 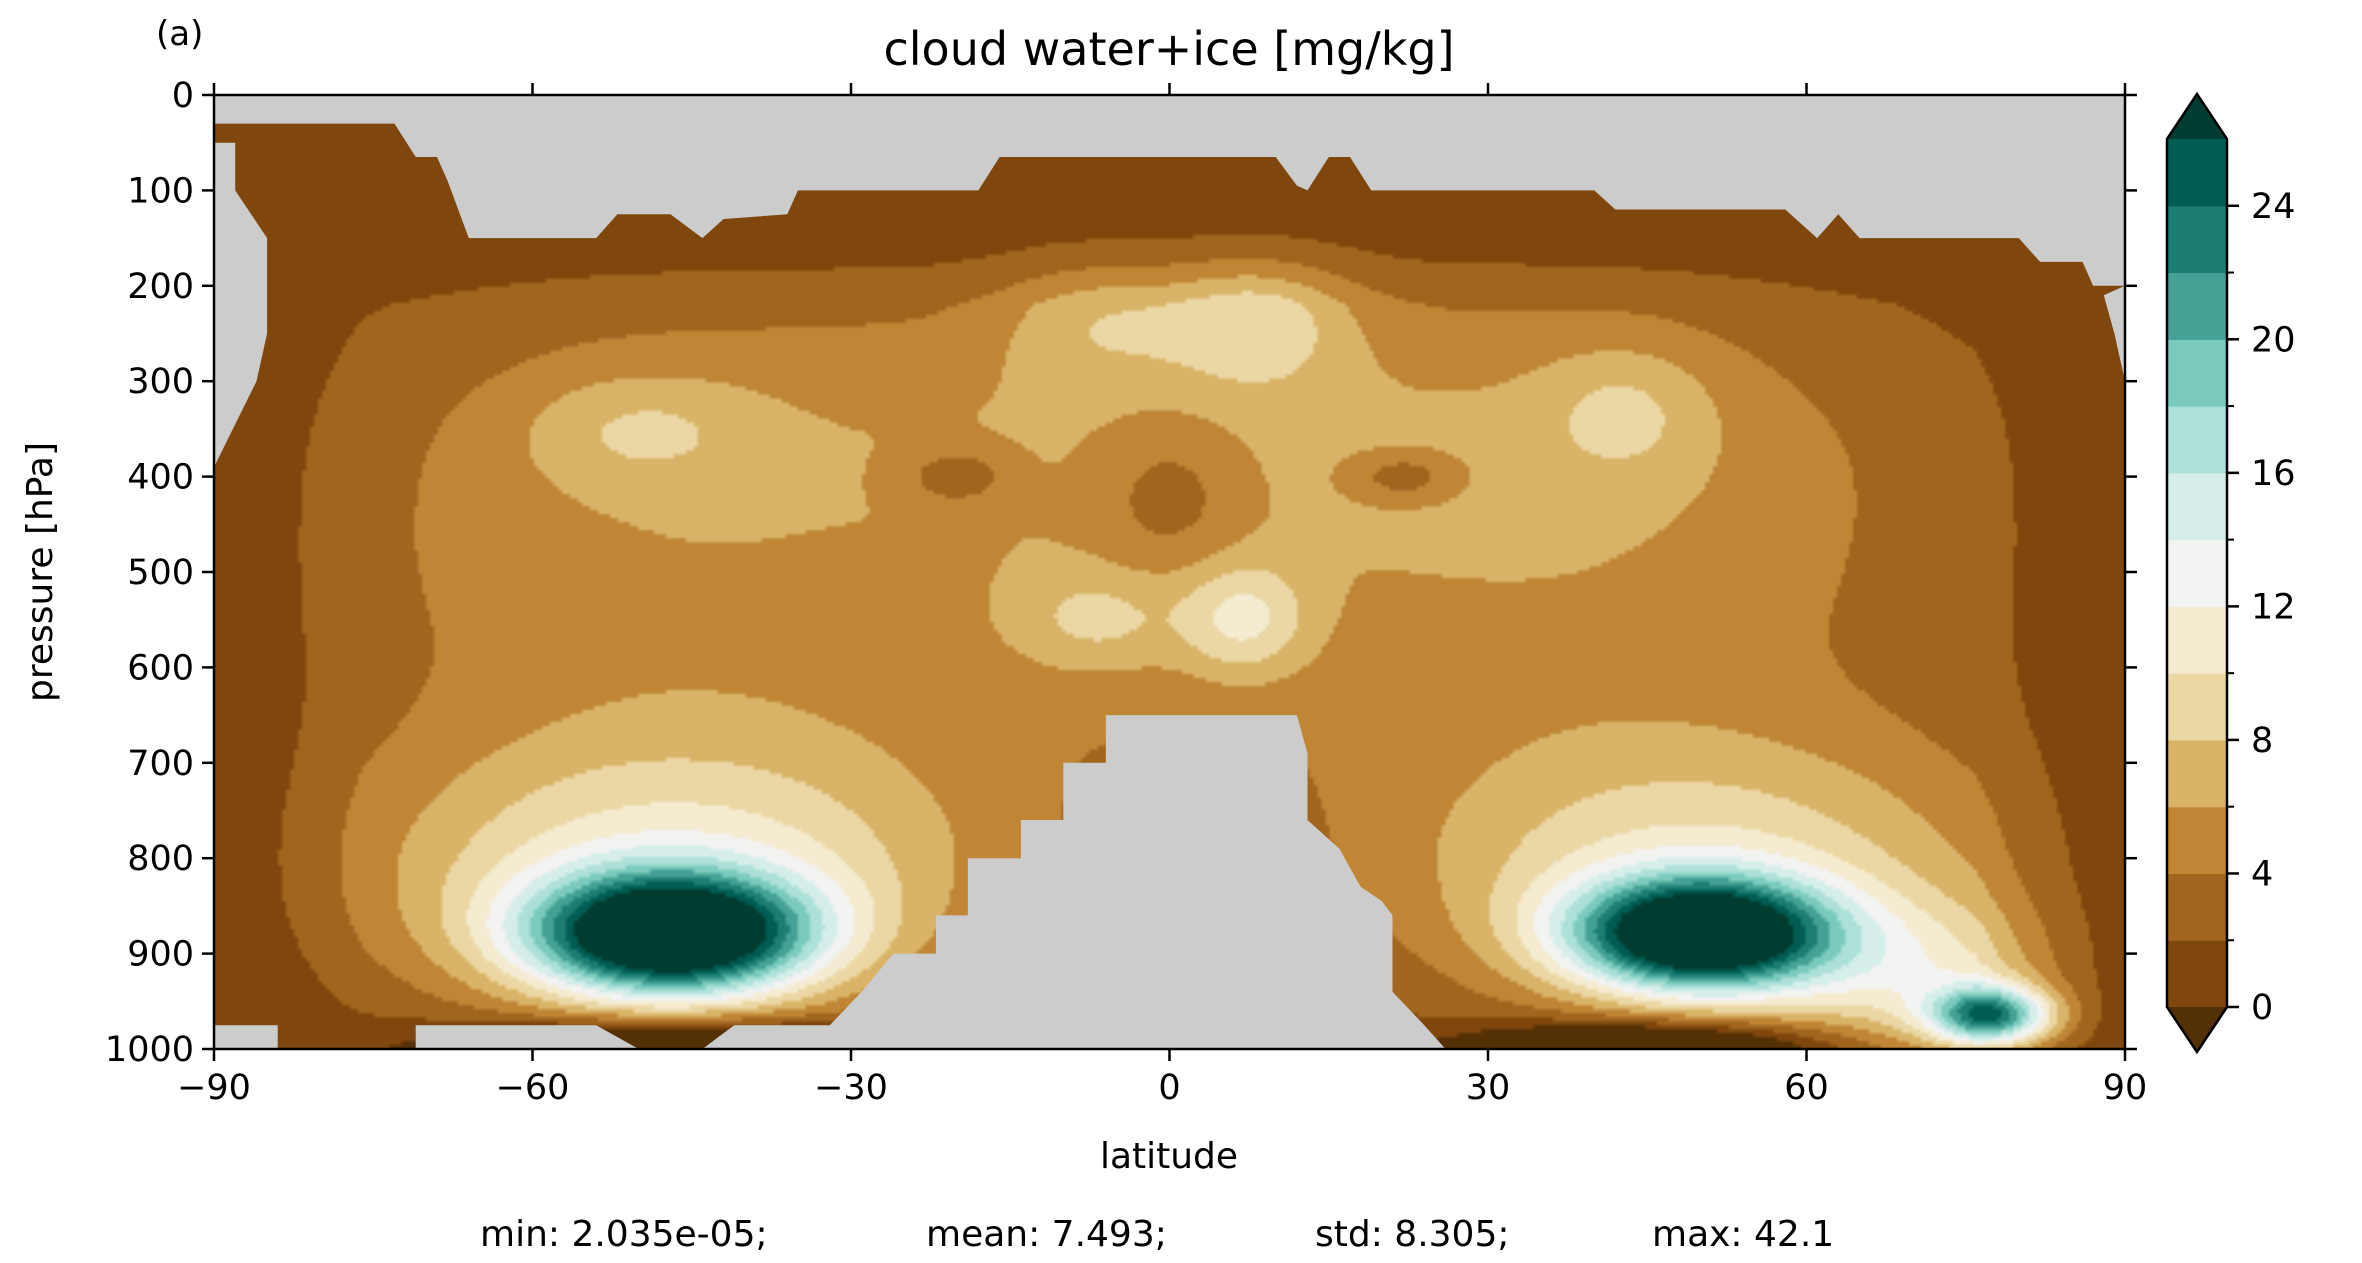 What do you see at coordinates (160, 478) in the screenshot?
I see `y-tick-label: 400` at bounding box center [160, 478].